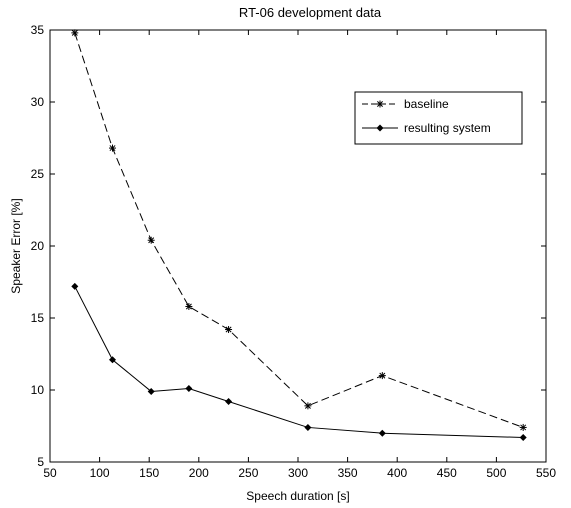  Describe the element at coordinates (38, 174) in the screenshot. I see `y-tick-label: 25` at that location.